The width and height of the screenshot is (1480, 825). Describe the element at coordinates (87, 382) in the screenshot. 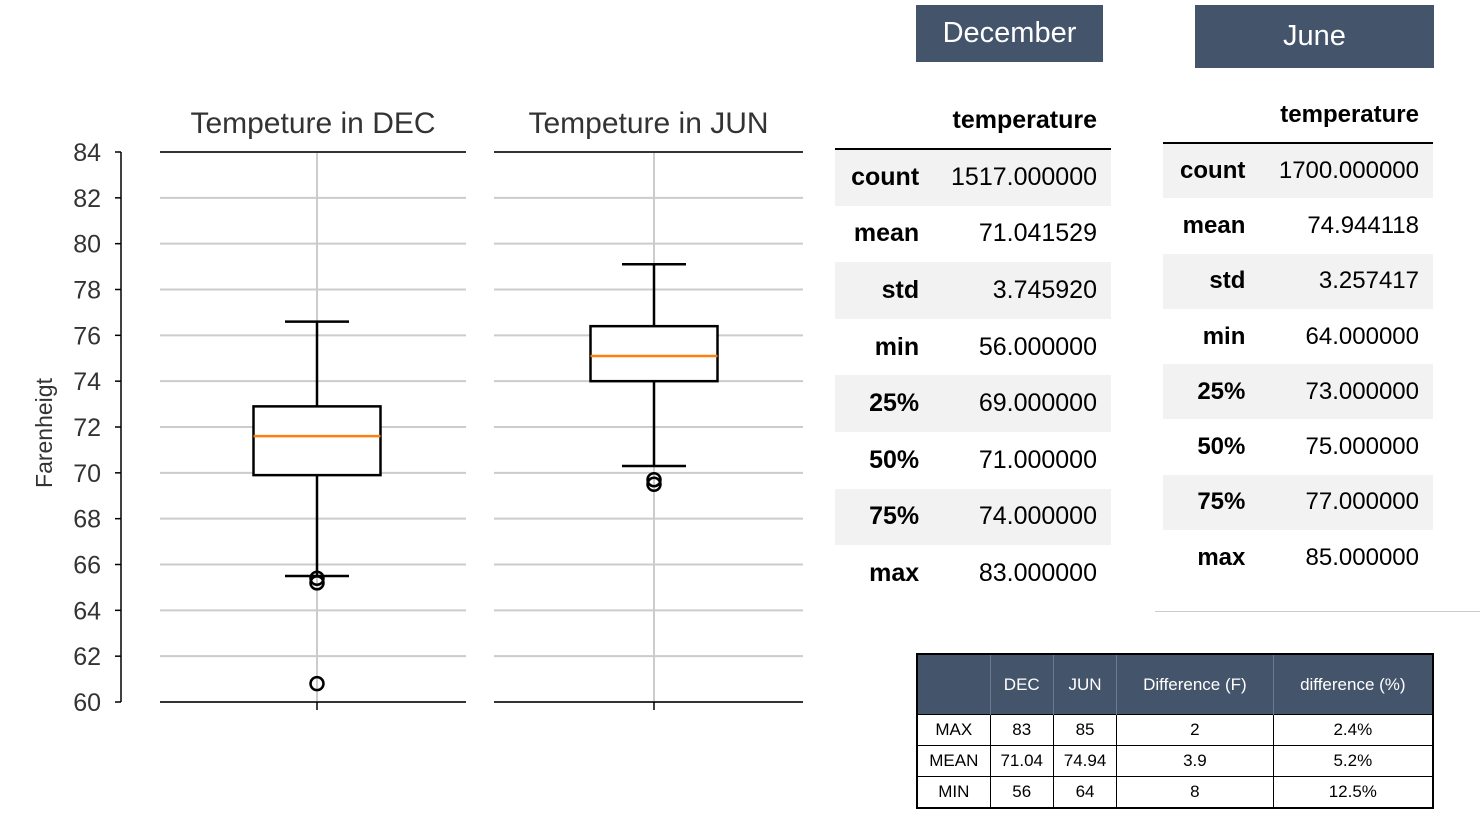

I see `y-tick-label: 74` at that location.